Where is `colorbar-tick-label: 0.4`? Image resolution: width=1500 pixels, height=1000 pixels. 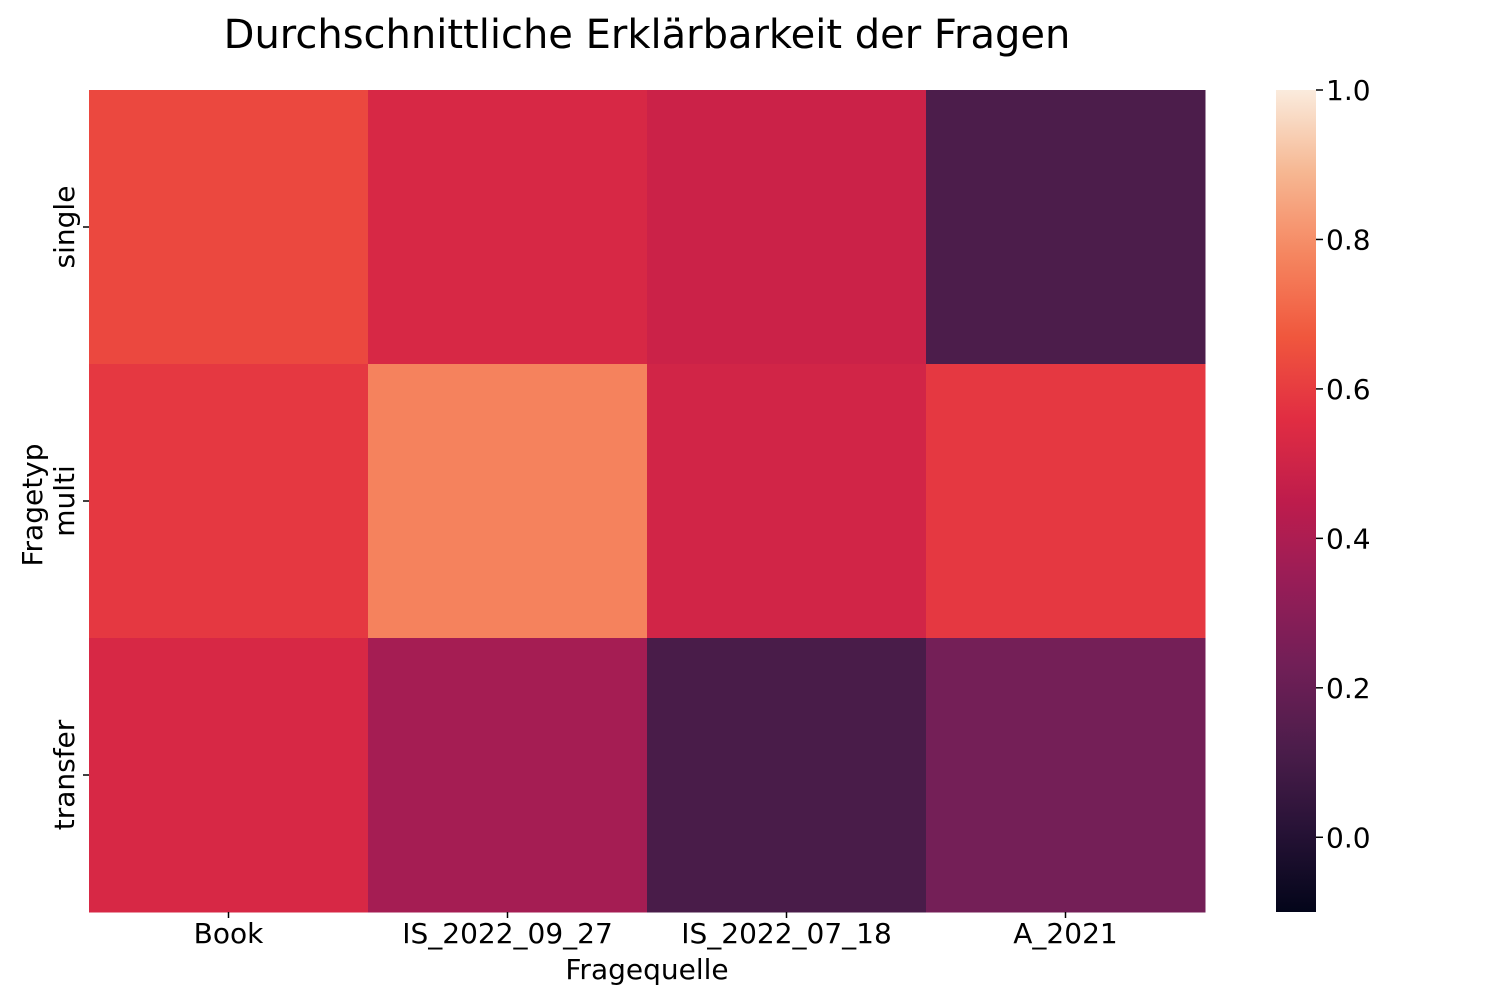 colorbar-tick-label: 0.4 is located at coordinates (1348, 538).